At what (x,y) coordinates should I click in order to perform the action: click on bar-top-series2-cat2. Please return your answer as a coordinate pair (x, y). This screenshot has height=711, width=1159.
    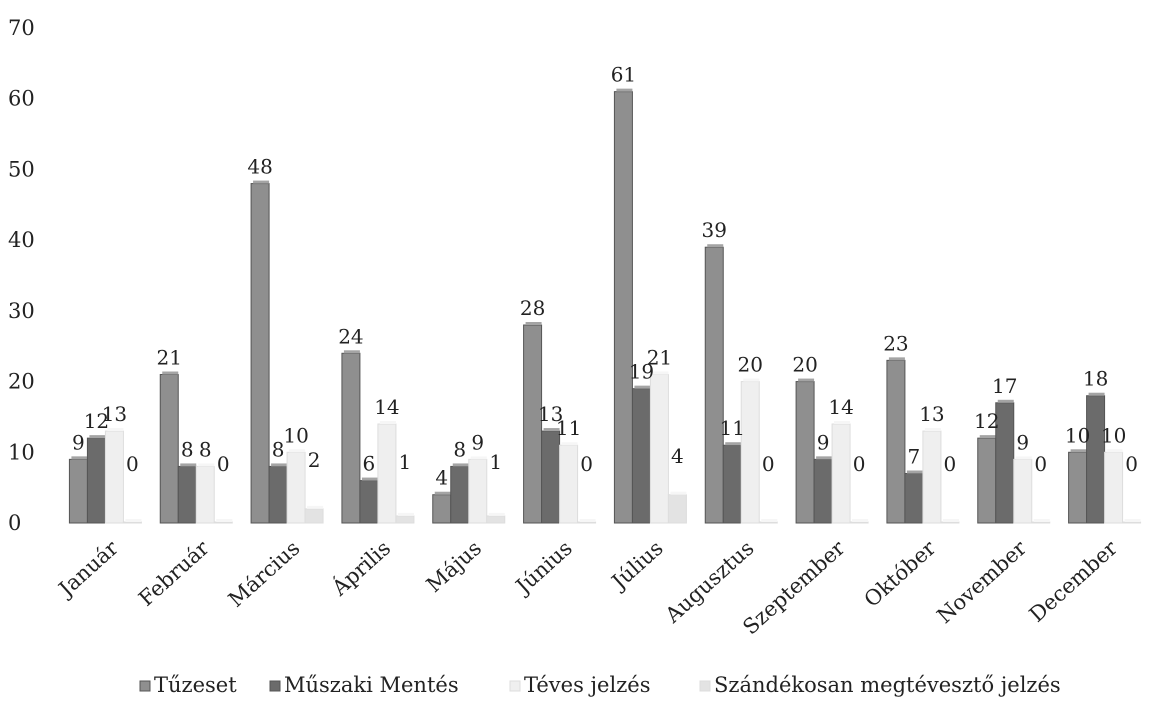
    Looking at the image, I should click on (297, 451).